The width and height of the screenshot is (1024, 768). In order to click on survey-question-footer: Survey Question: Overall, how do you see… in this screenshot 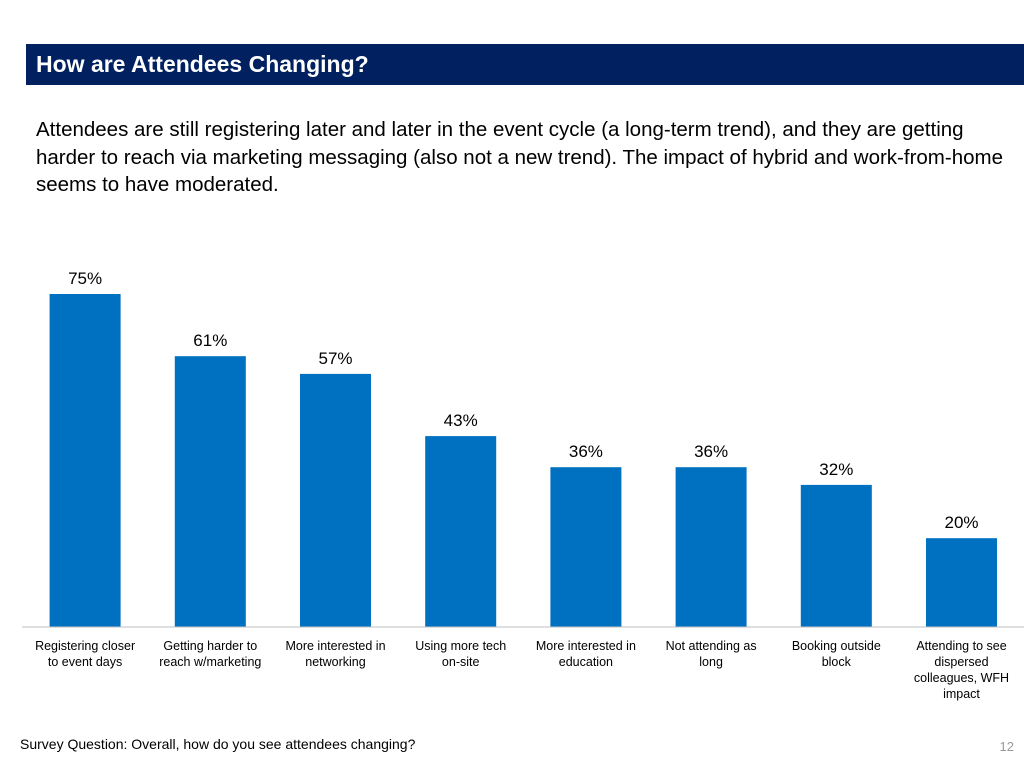, I will do `click(218, 744)`.